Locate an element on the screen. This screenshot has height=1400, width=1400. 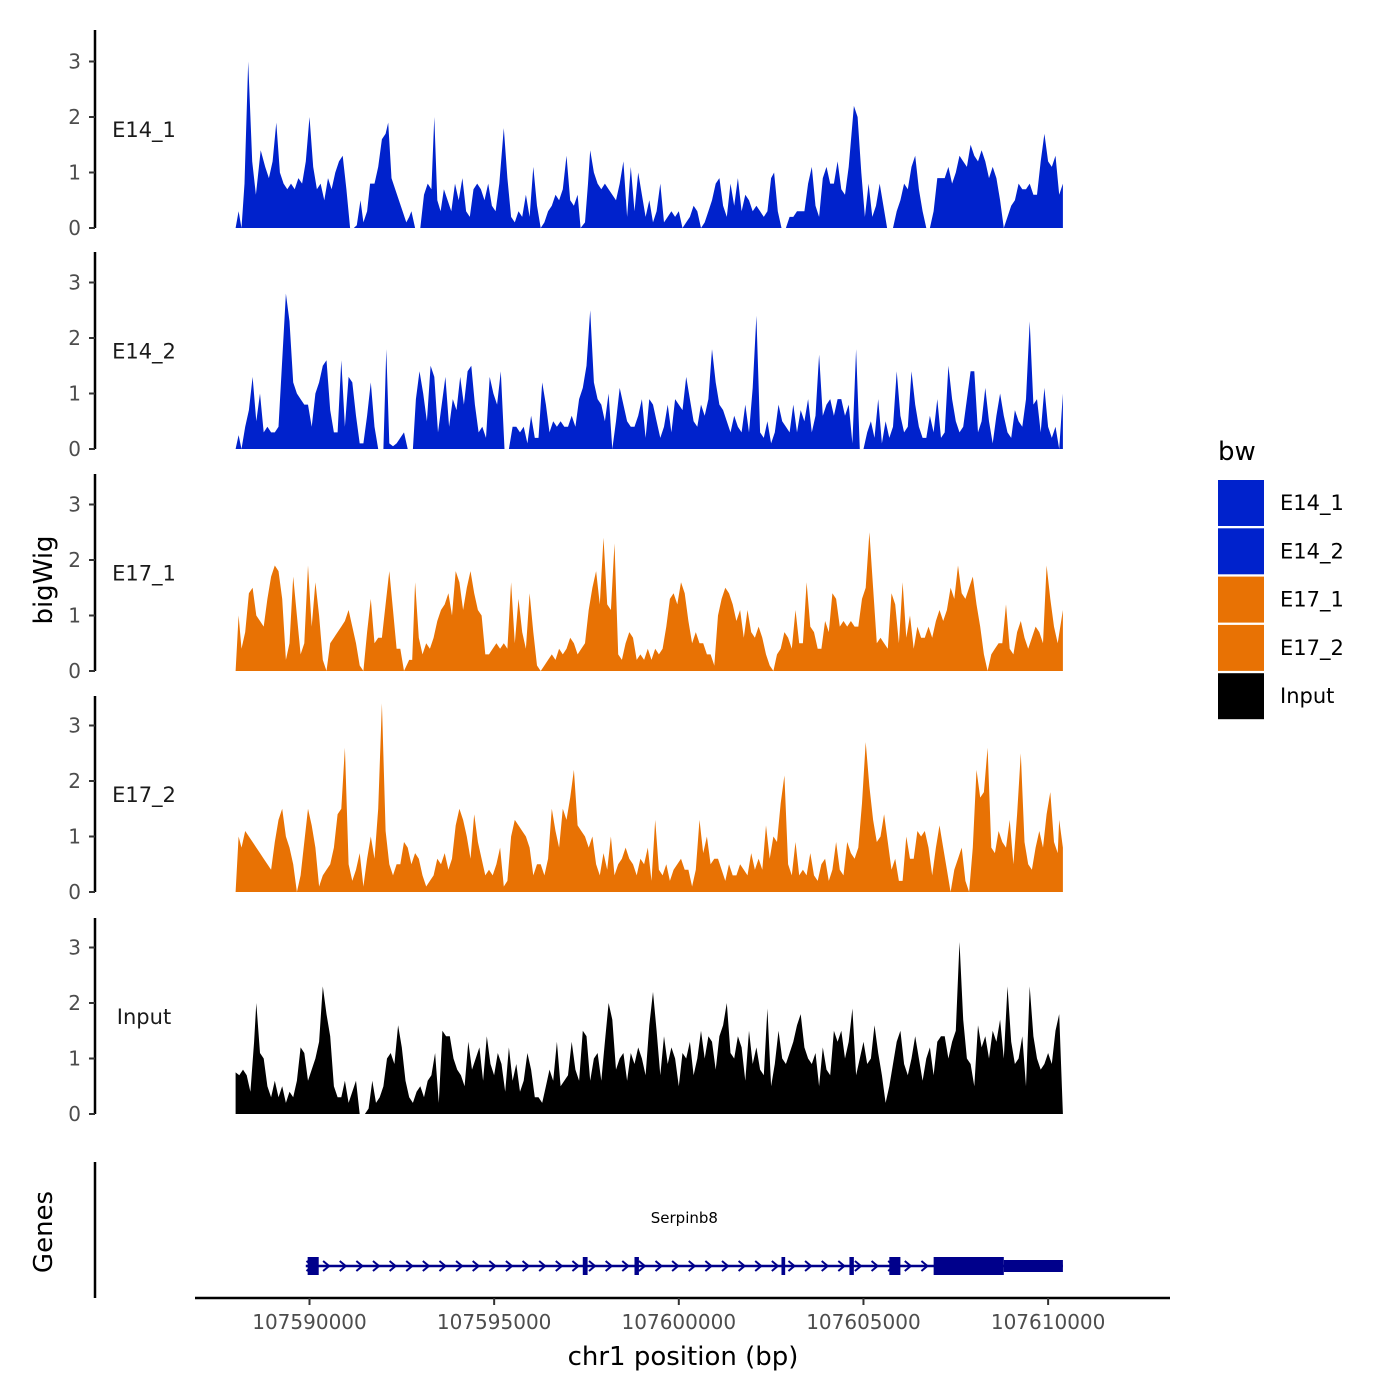
y-axis-title: bigWig is located at coordinates (44, 579).